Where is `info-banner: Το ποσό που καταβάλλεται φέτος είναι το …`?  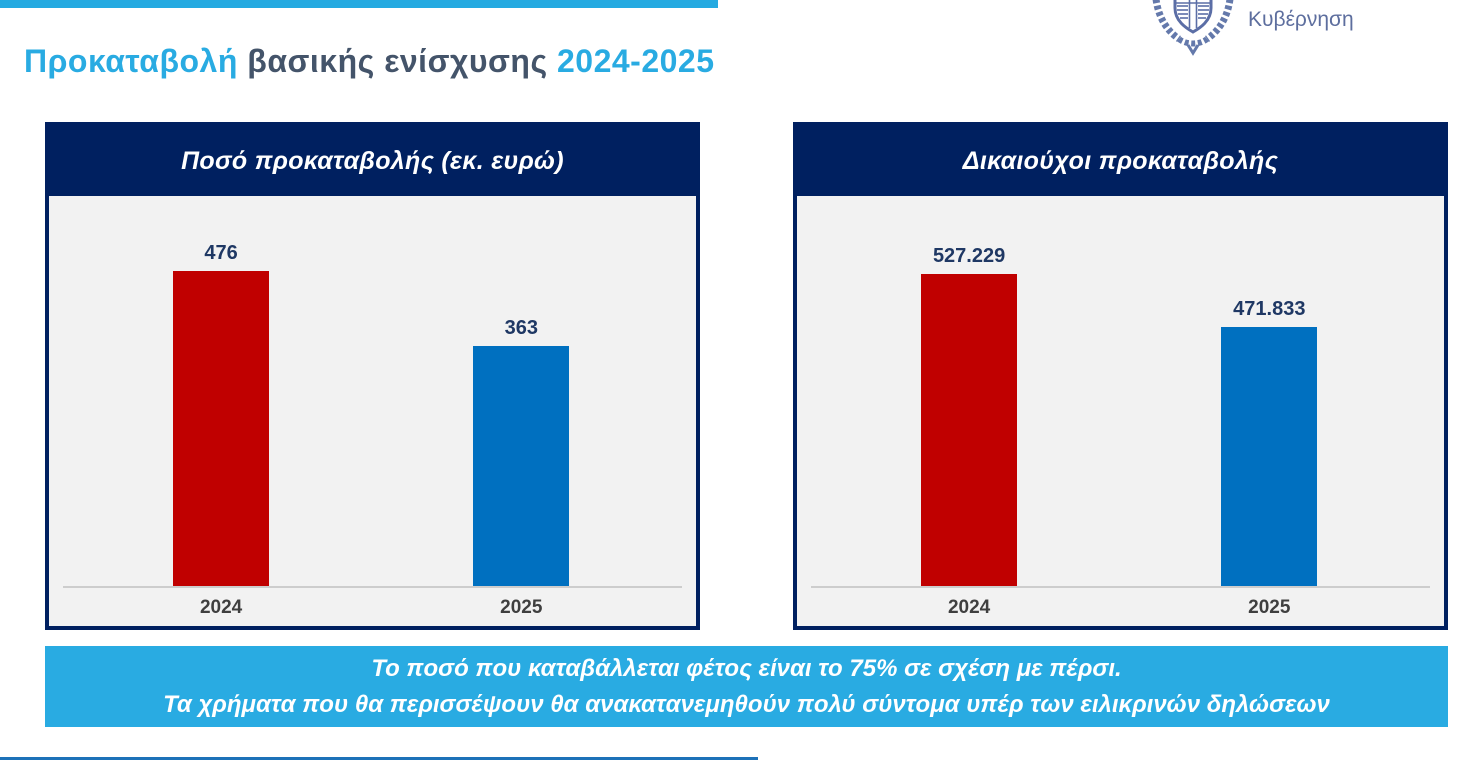 info-banner: Το ποσό που καταβάλλεται φέτος είναι το … is located at coordinates (746, 686).